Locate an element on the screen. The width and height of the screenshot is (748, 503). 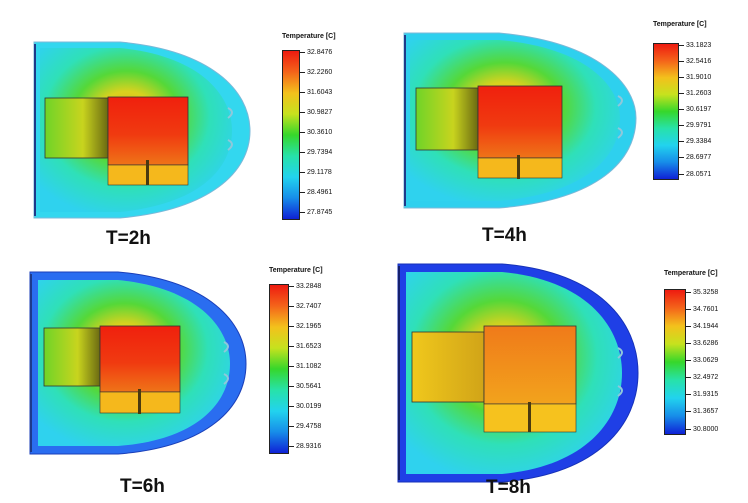
thermal-map-t4h is located at coordinates (520, 120).